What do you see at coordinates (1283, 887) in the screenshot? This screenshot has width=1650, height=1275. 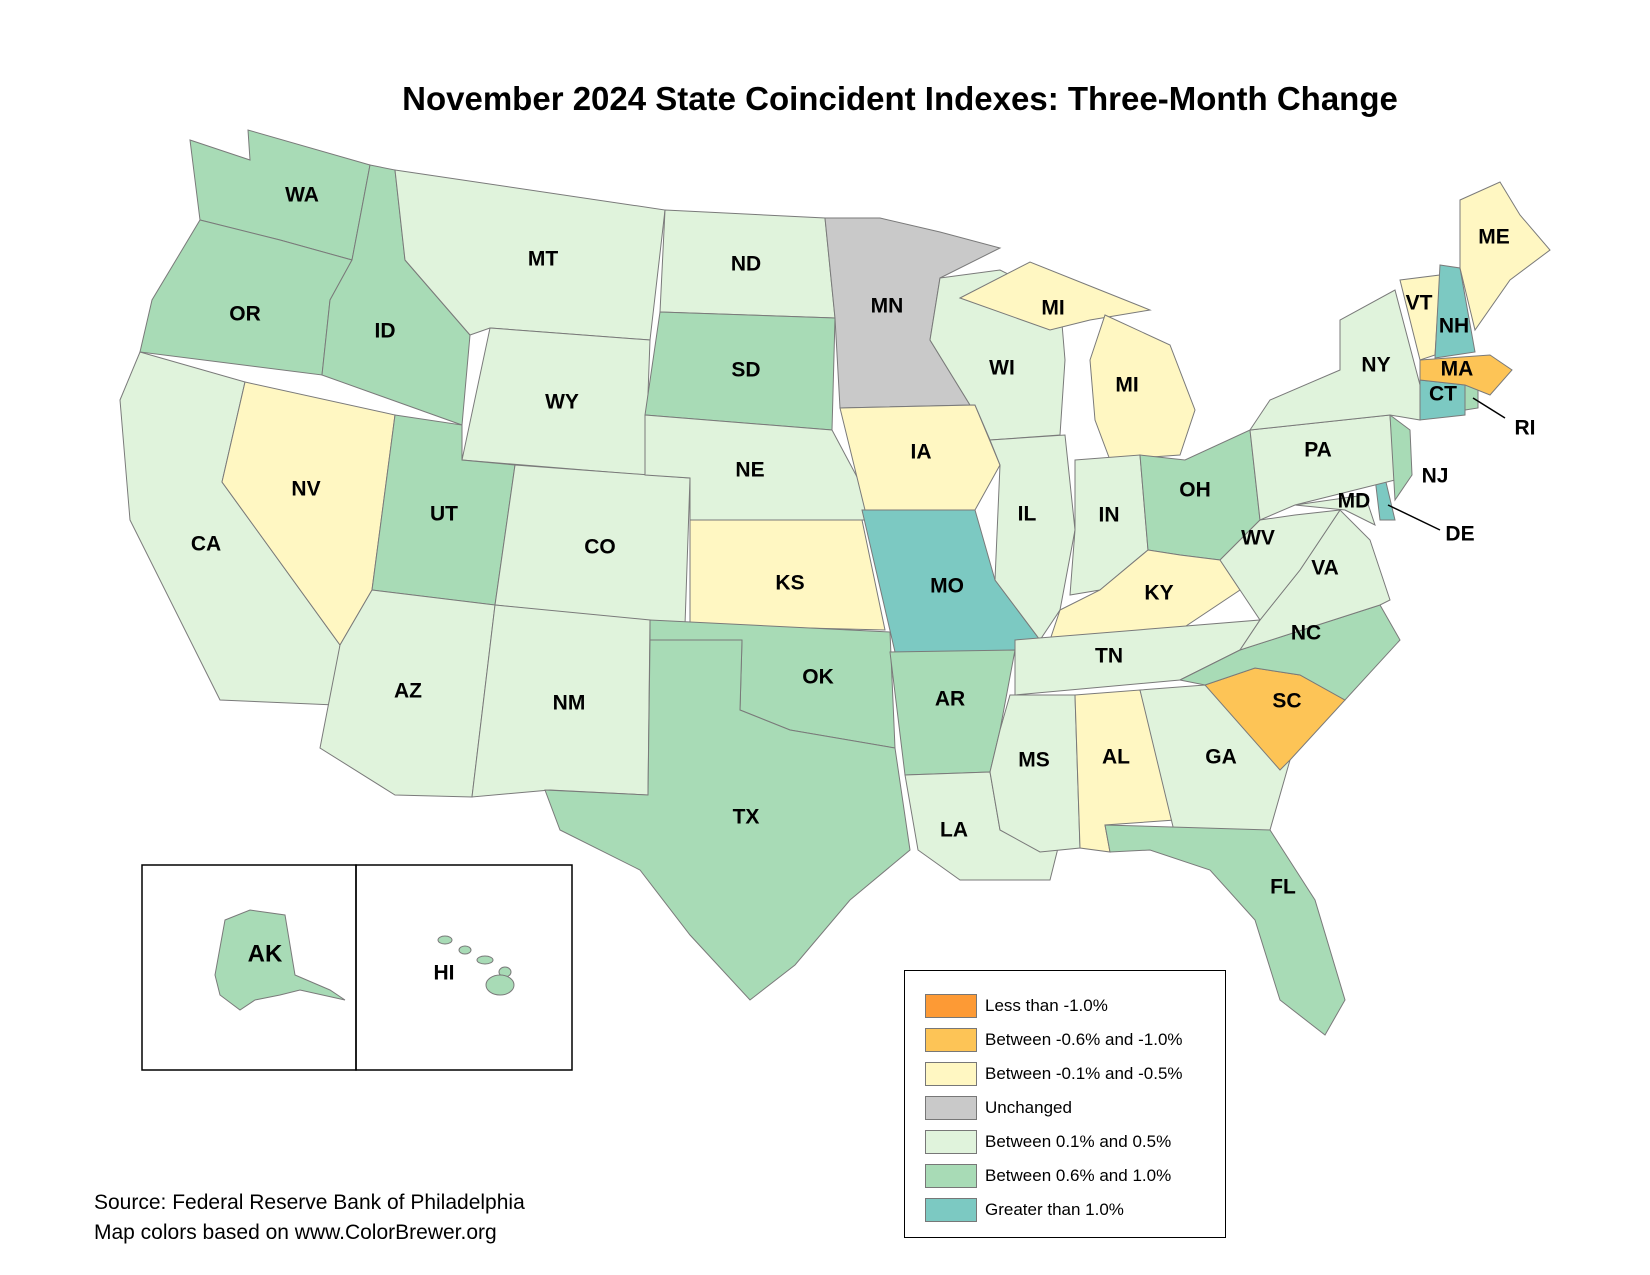 I see `label-FL: FL` at bounding box center [1283, 887].